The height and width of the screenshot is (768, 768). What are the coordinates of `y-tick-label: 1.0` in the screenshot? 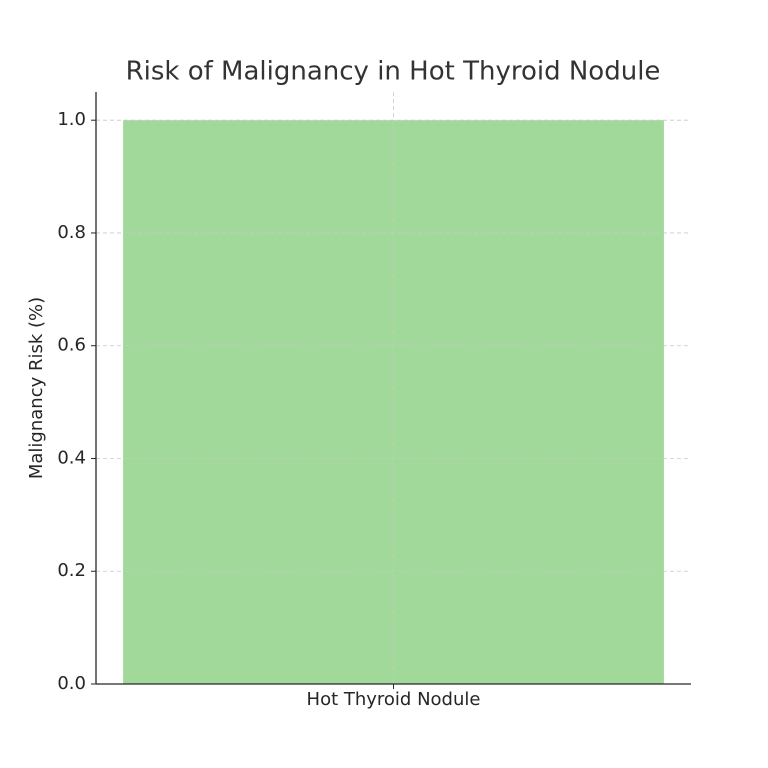 It's located at (71, 119).